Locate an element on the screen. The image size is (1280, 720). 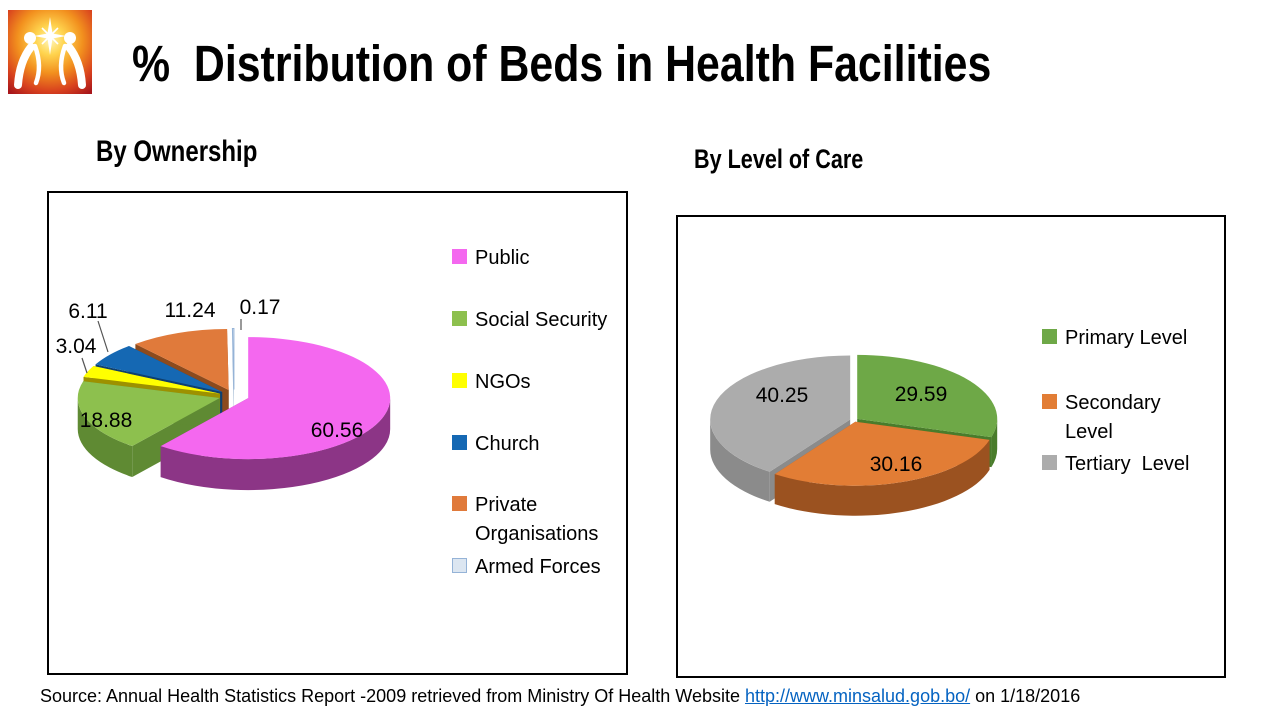
sunrise-figures-logo is located at coordinates (50, 52).